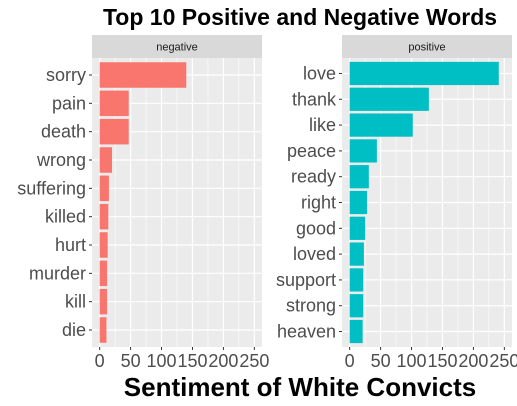  Describe the element at coordinates (103, 273) in the screenshot. I see `bar-murder` at that location.